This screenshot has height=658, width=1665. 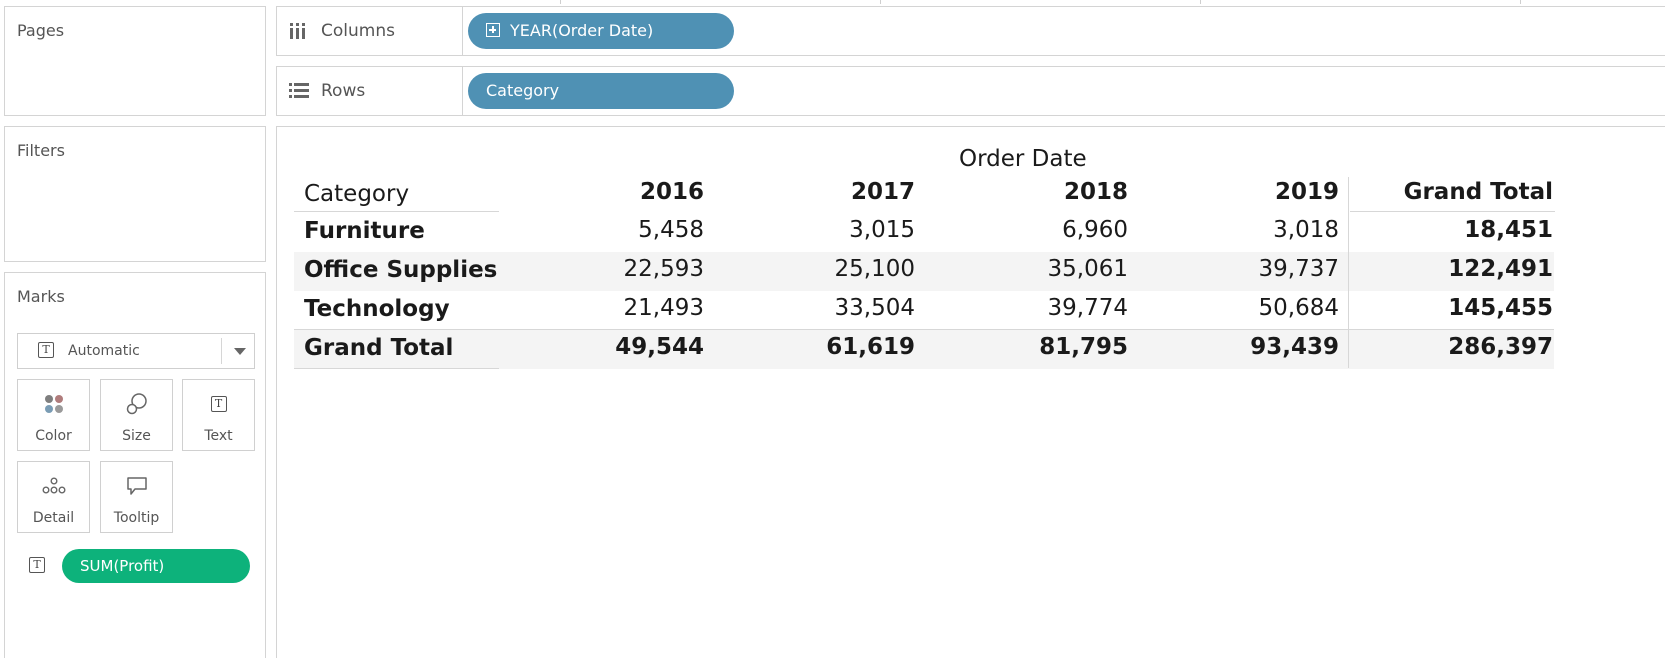 I want to click on grand-total-row-header: Grand Total, so click(x=379, y=348).